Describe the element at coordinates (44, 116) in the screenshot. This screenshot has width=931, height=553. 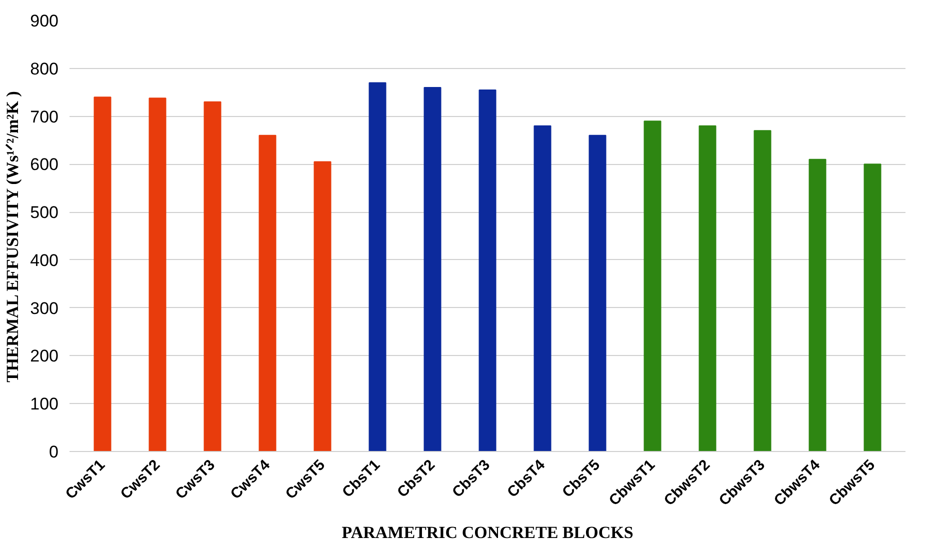
I see `y-tick-label: 700` at that location.